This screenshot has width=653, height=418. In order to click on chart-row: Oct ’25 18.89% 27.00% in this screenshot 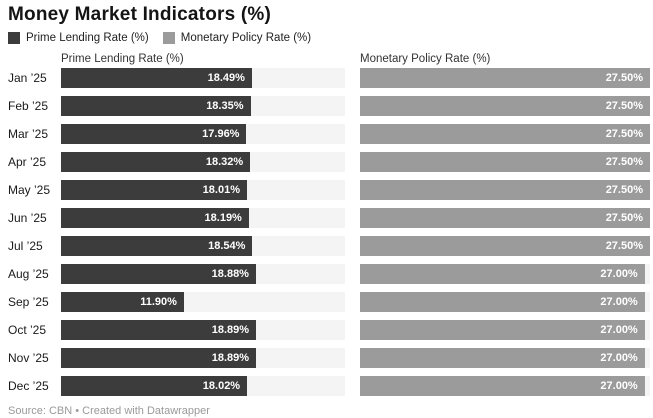, I will do `click(329, 330)`.